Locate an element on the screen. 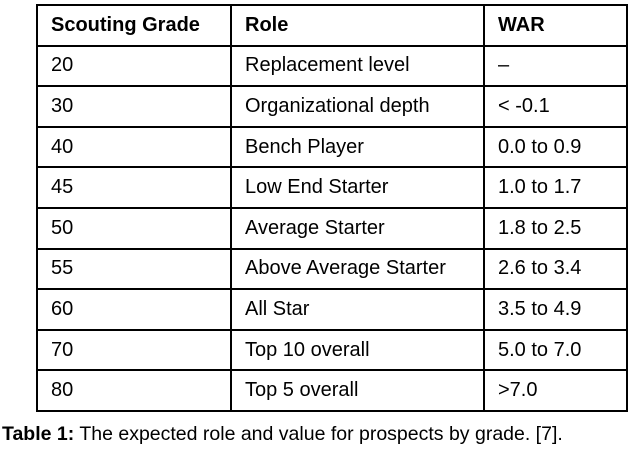  cell-grade: 30 is located at coordinates (134, 106).